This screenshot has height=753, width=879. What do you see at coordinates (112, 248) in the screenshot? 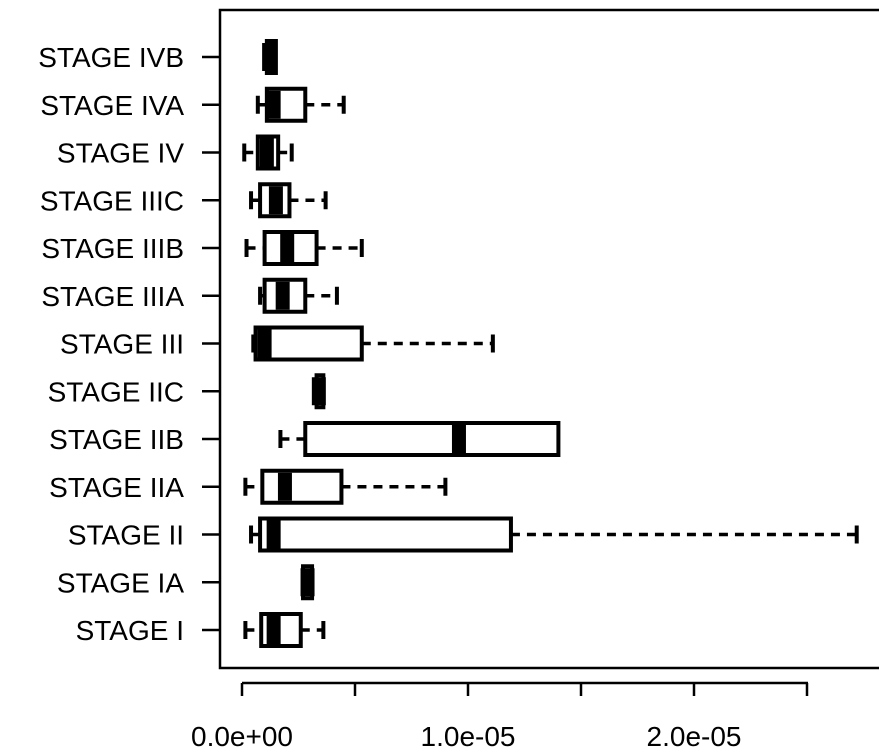
I see `y-tick-label-8: STAGE IIIB` at bounding box center [112, 248].